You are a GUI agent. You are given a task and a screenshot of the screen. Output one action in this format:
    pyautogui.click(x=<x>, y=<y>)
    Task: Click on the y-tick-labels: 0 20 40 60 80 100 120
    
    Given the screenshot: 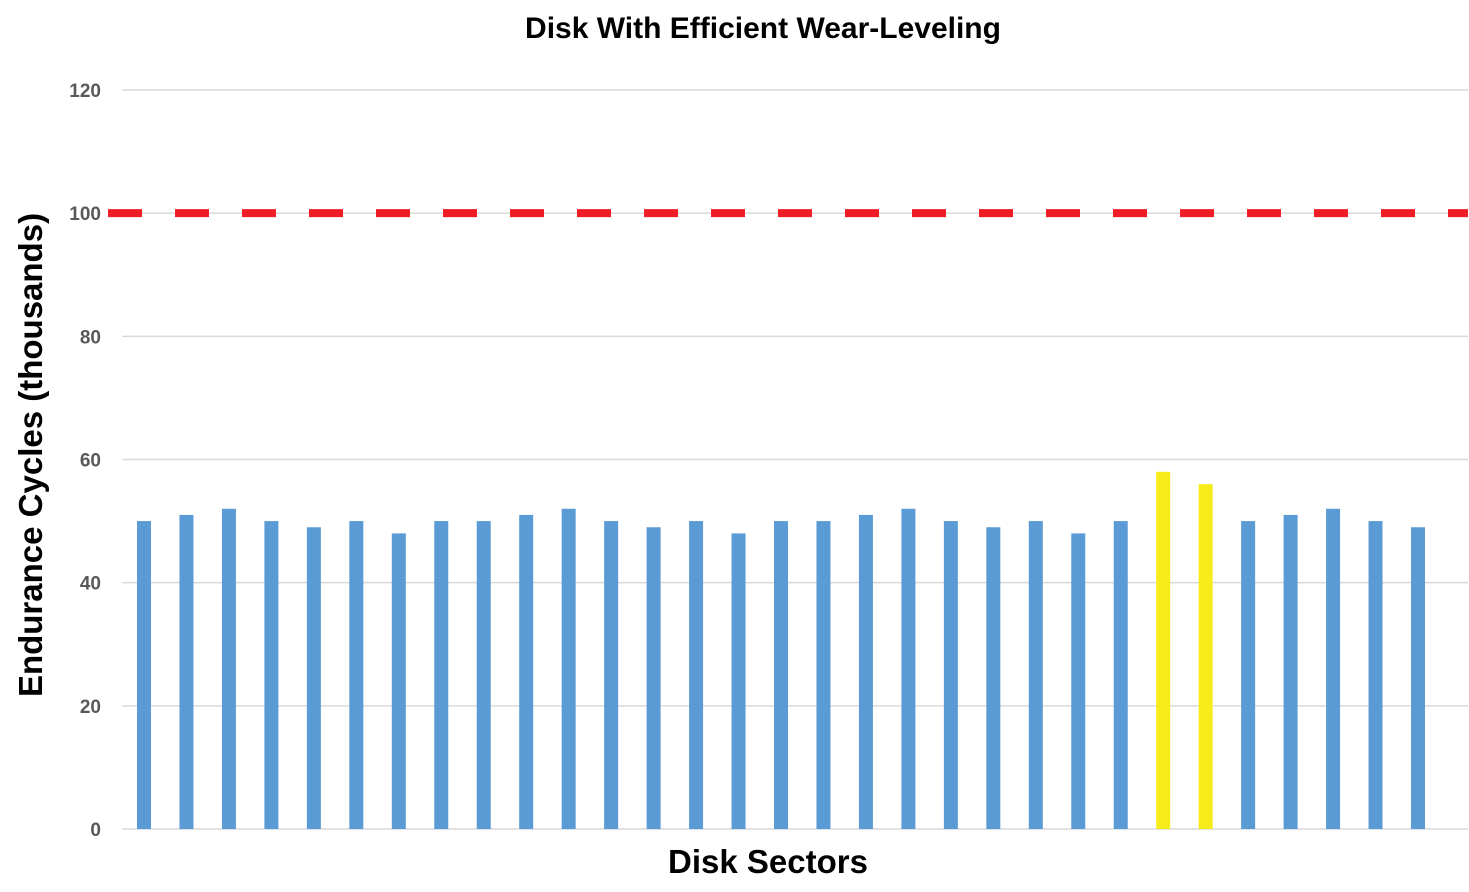 What is the action you would take?
    pyautogui.click(x=85, y=461)
    